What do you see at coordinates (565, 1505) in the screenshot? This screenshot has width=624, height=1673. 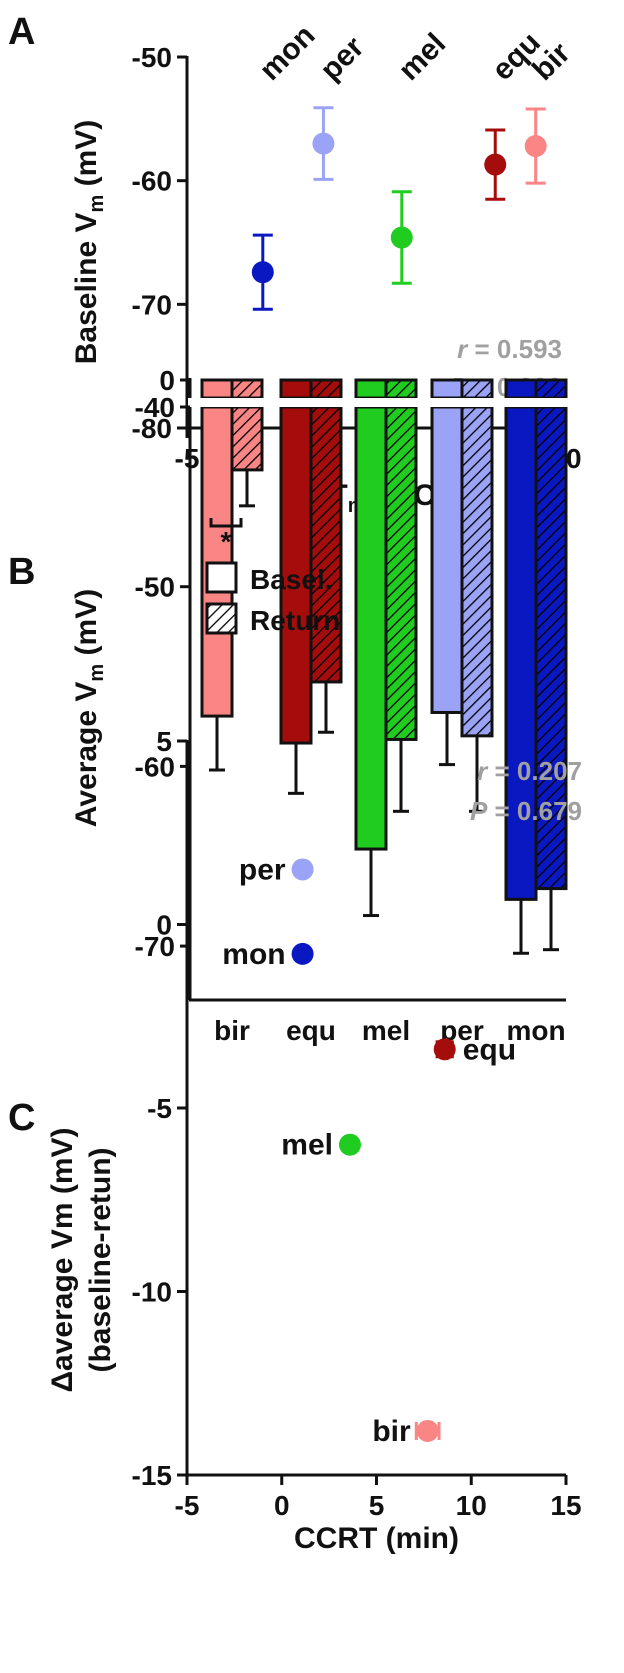 I see `x-tick-label-c: 15` at bounding box center [565, 1505].